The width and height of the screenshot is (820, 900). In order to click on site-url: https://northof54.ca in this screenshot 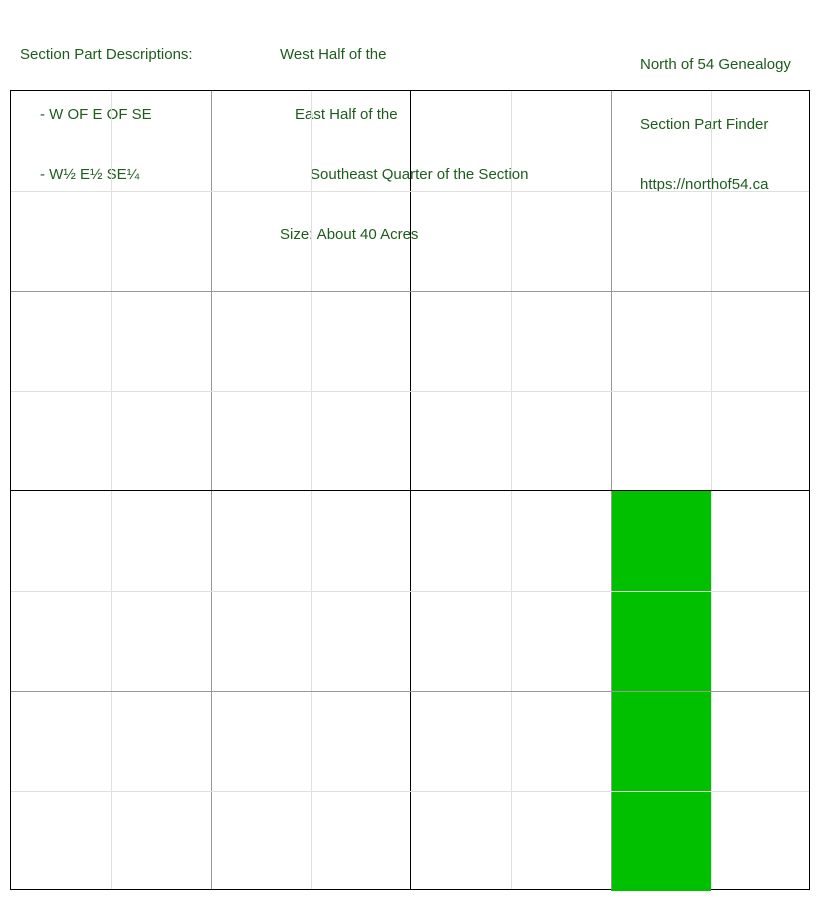, I will do `click(704, 184)`.